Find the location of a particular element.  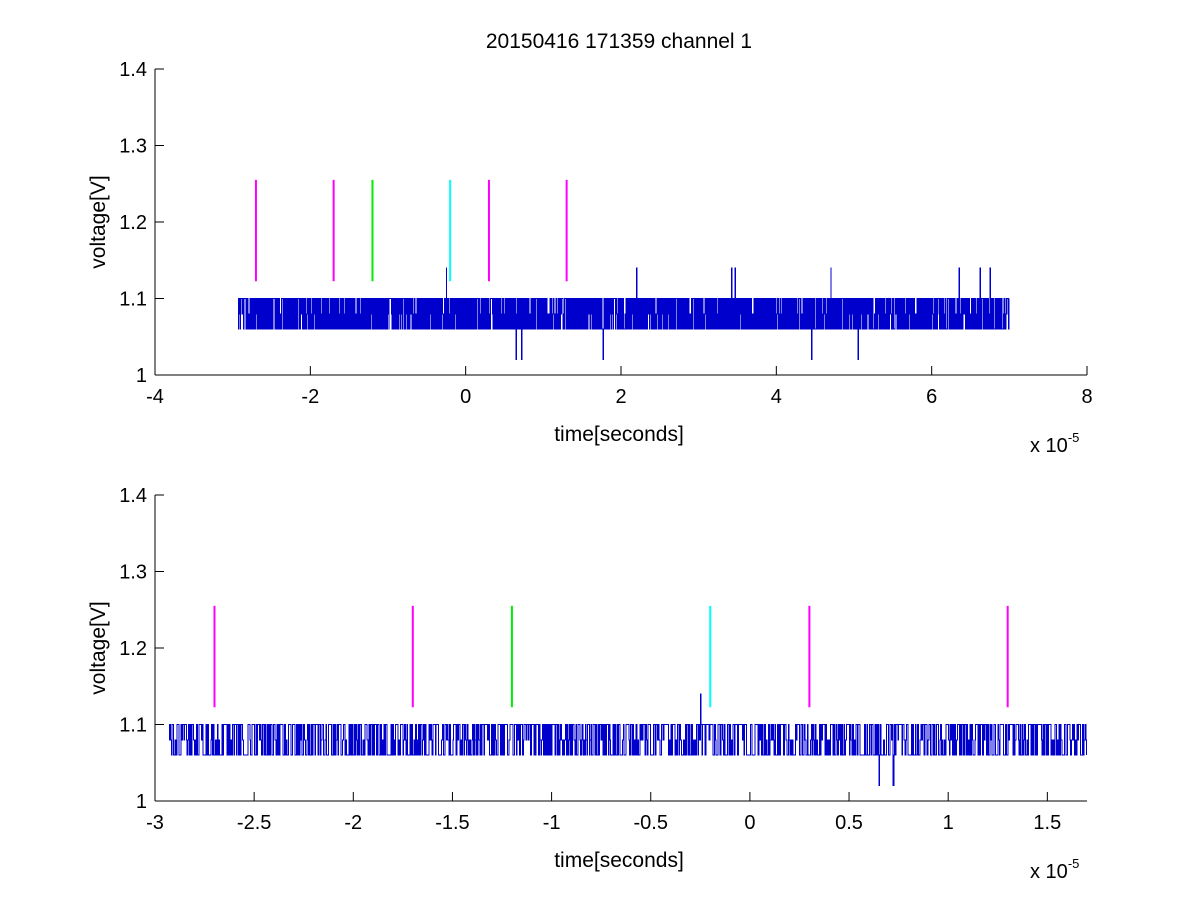

top-y-tick-label: 1 is located at coordinates (141, 376).